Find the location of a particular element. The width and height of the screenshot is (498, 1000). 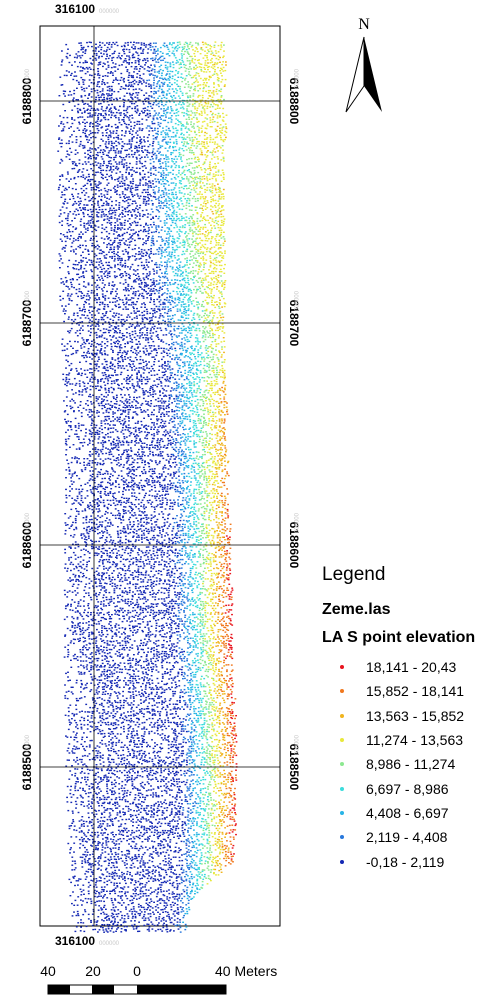

northing-suffix-left-6188700: 000000 is located at coordinates (28, 300).